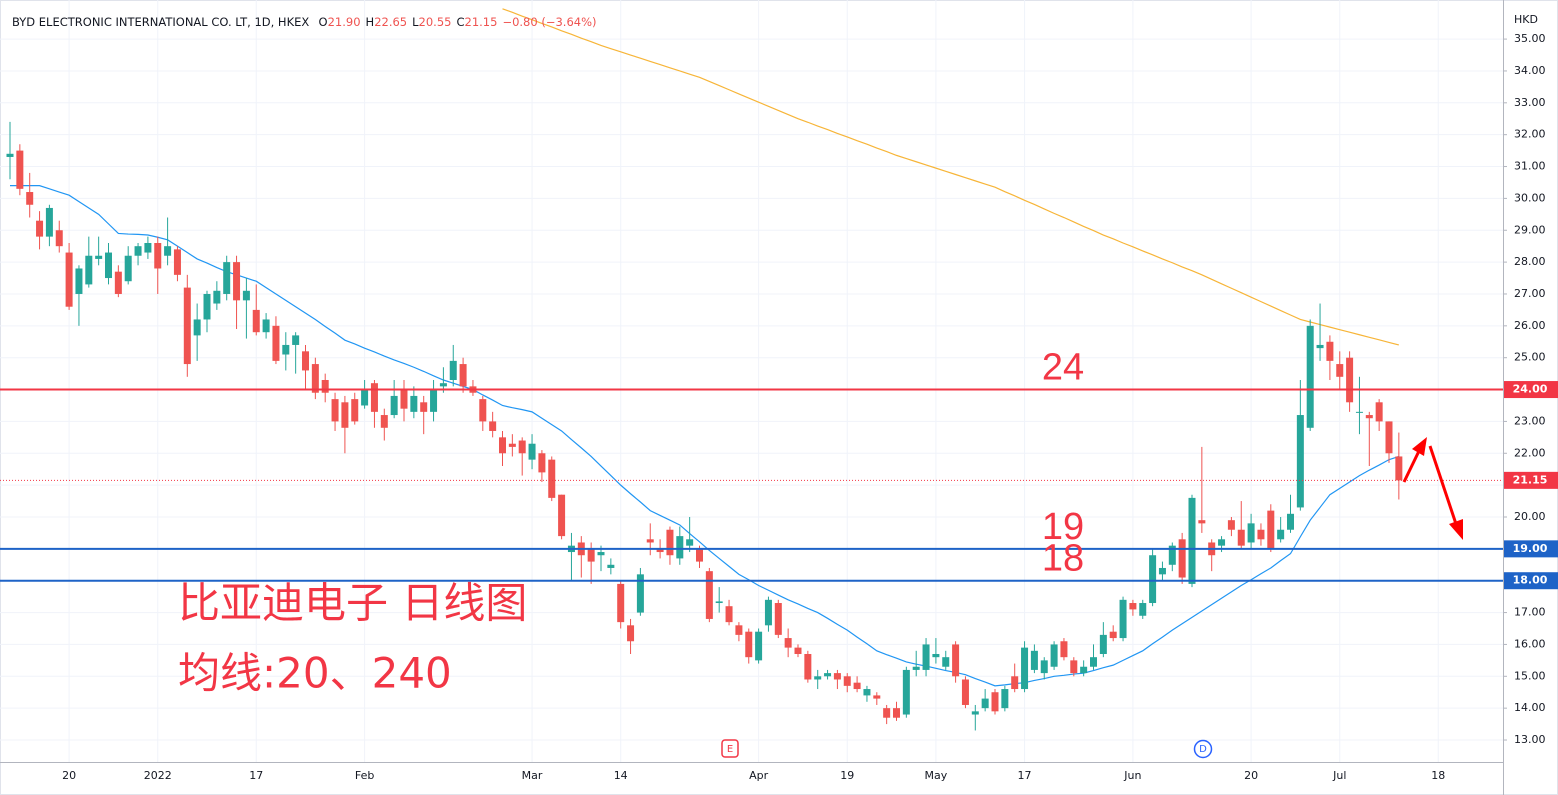 The height and width of the screenshot is (795, 1558). I want to click on x-tick-label: 17, so click(256, 775).